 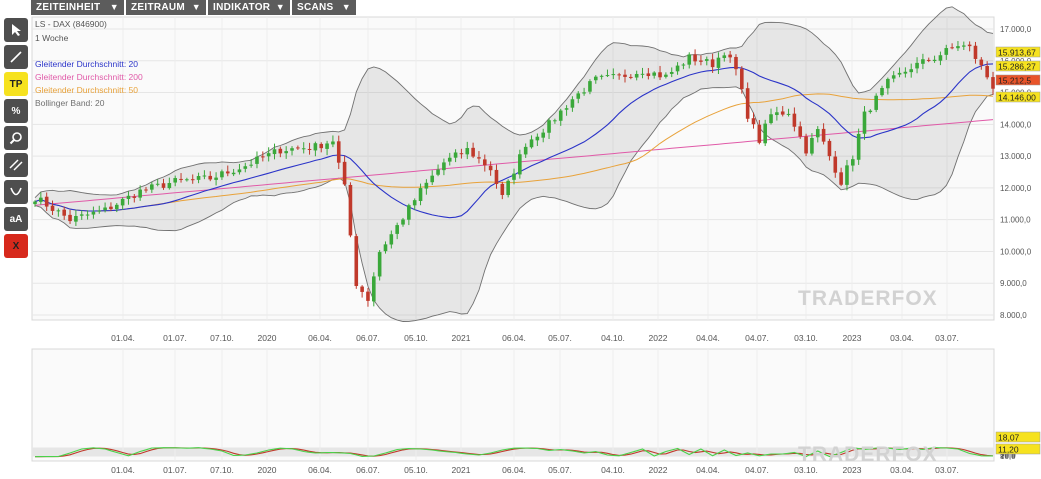 I want to click on y-tick-label: 8.000,0, so click(x=1013, y=315).